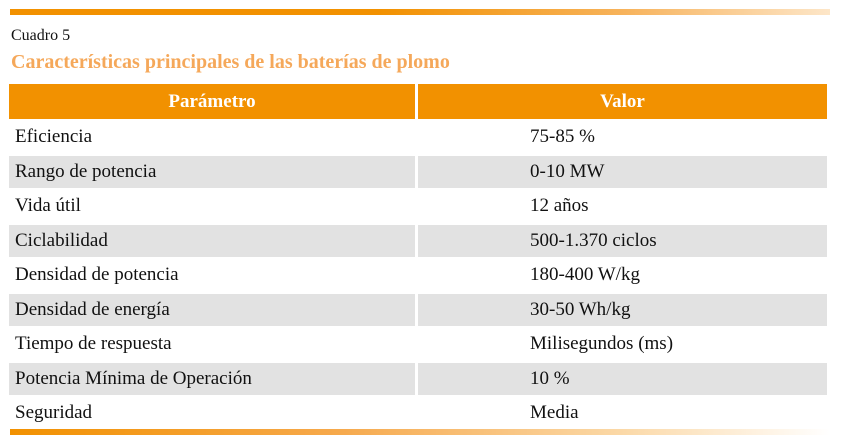 The height and width of the screenshot is (446, 867). I want to click on table-row: Densidad de potencia 180-400 W/kg, so click(418, 275).